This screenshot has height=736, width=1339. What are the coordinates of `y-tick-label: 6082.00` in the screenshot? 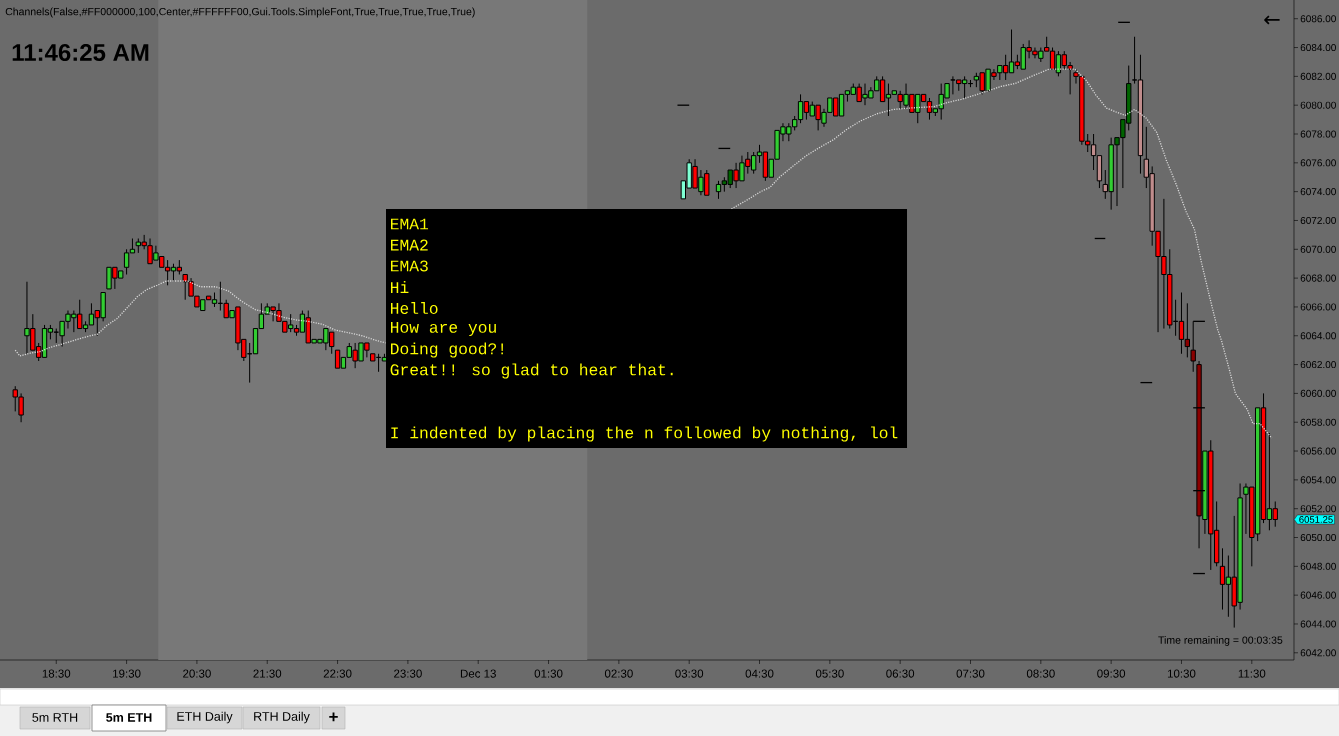 It's located at (1318, 76).